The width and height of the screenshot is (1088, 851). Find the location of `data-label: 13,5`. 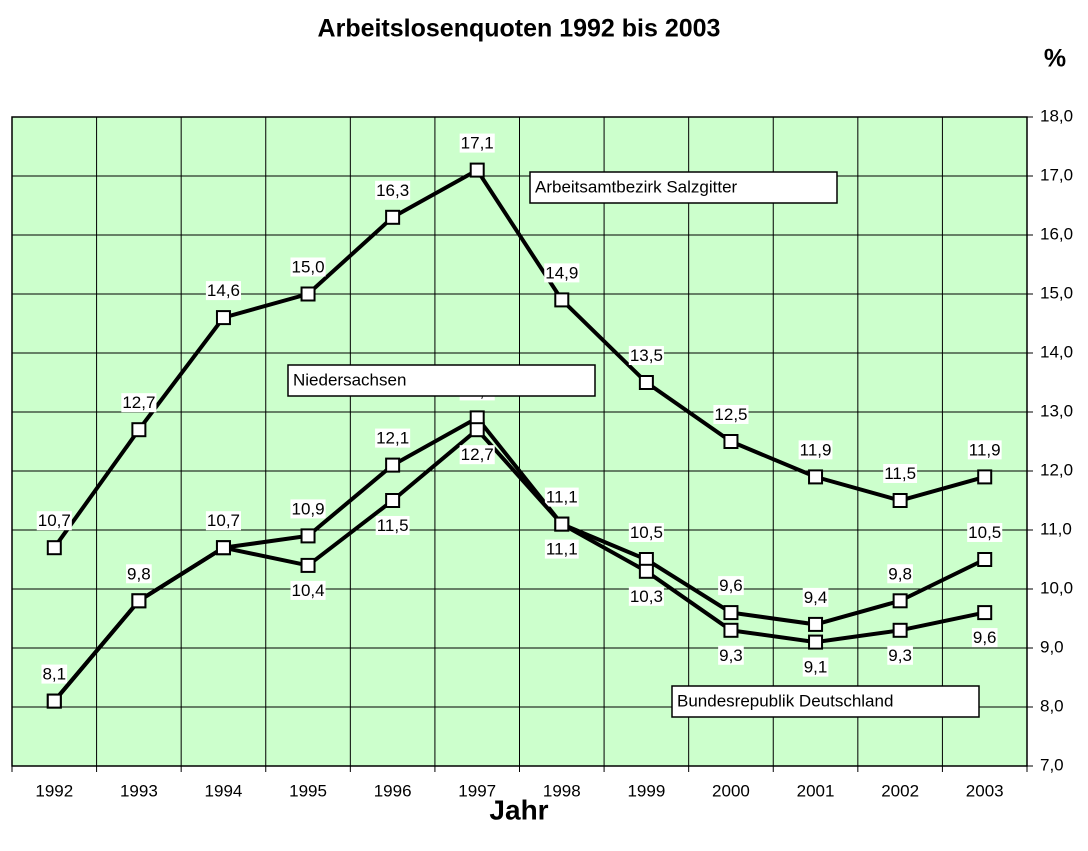

data-label: 13,5 is located at coordinates (646, 355).